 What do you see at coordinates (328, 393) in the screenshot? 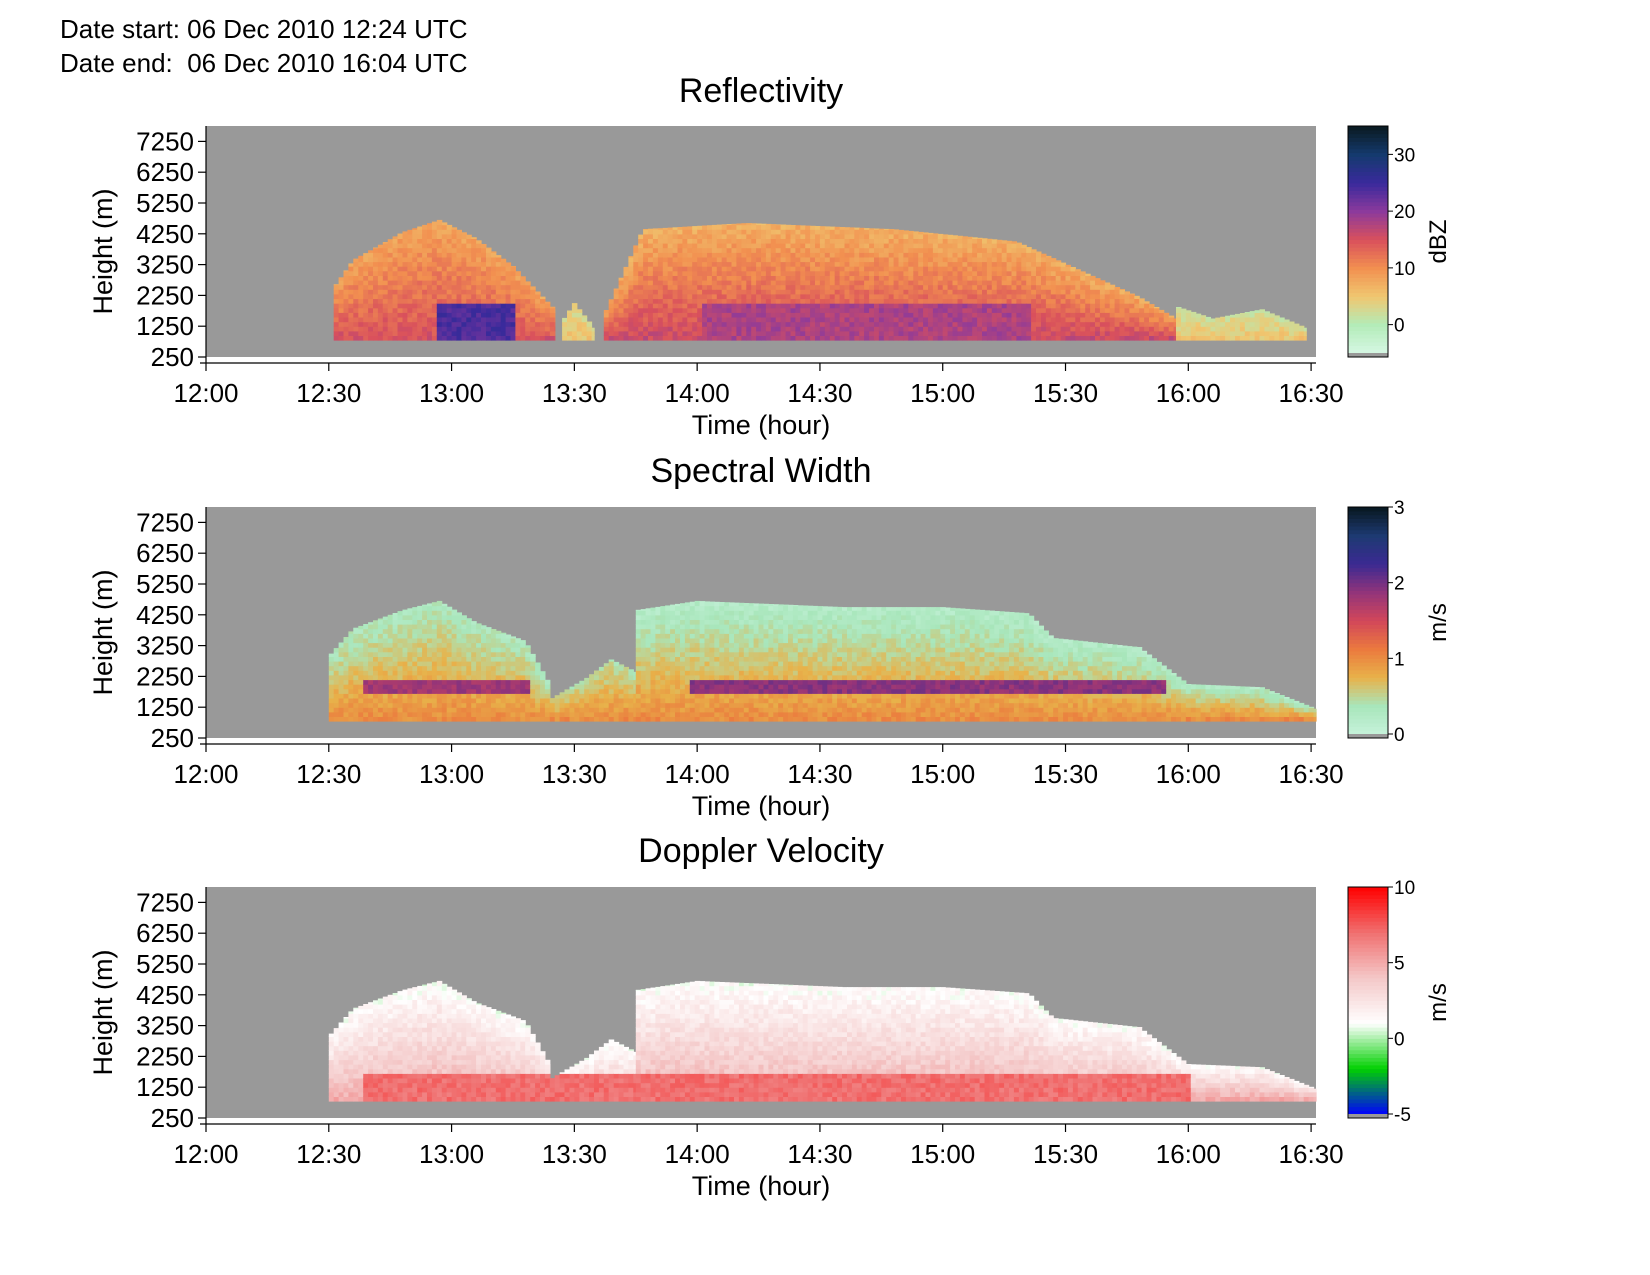
I see `x-tick-label: 12:30` at bounding box center [328, 393].